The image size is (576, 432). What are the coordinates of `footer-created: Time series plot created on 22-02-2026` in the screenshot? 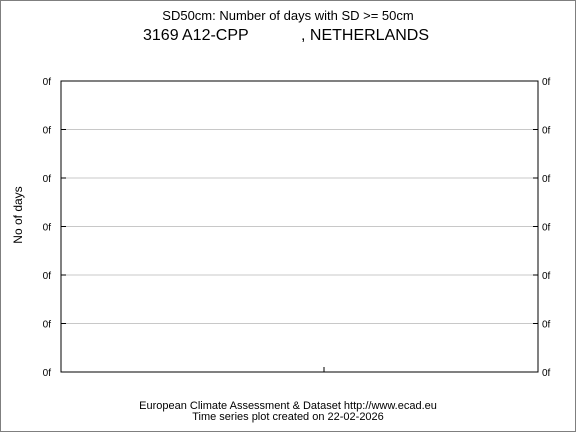 It's located at (288, 417).